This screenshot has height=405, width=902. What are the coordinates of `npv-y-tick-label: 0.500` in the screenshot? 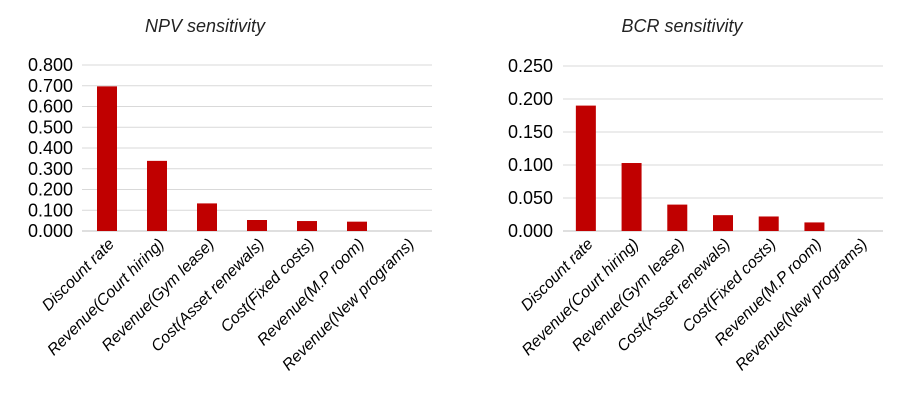 It's located at (50, 127).